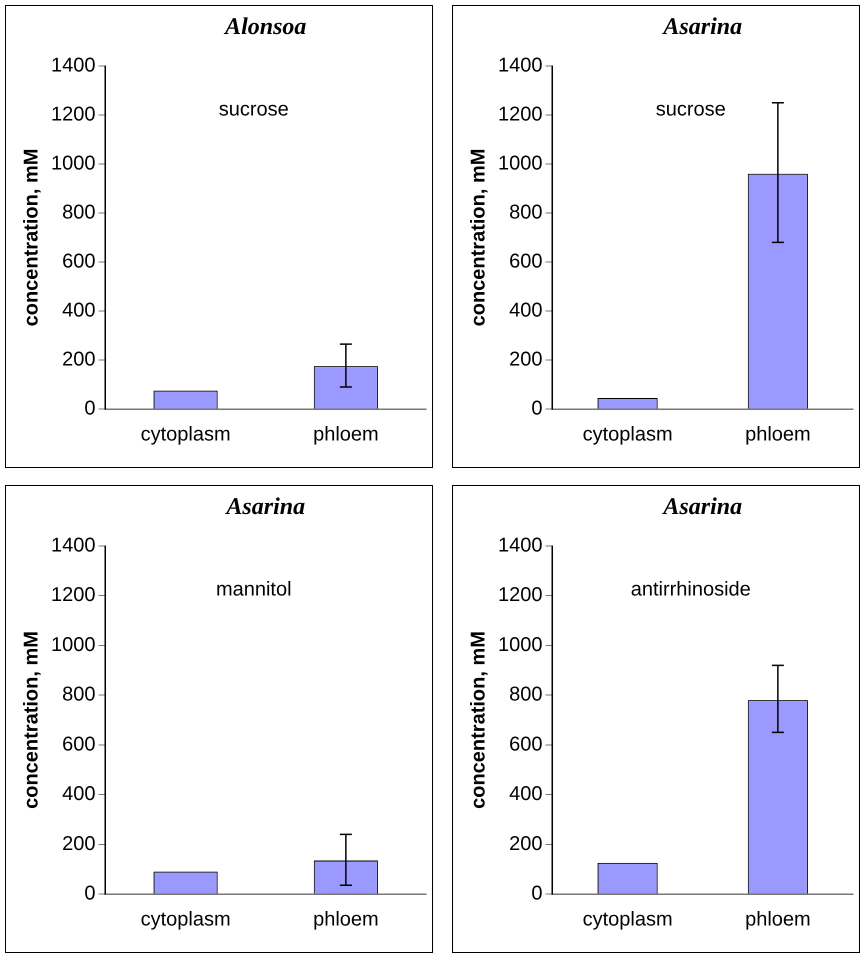 The image size is (863, 956). I want to click on chart-title: Alonsoa, so click(264, 27).